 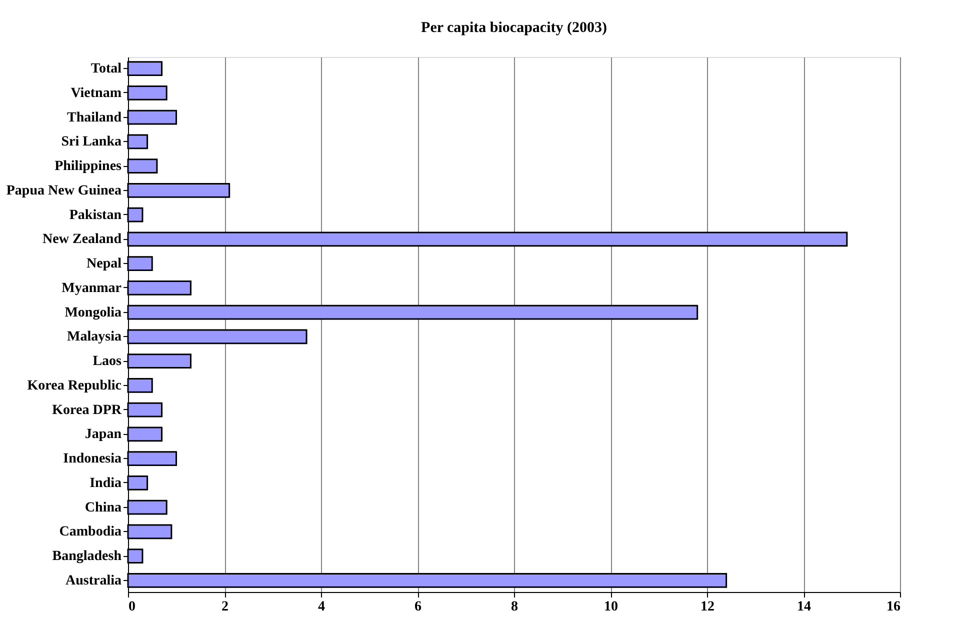 I want to click on y-tick-label: Thailand, so click(x=94, y=118).